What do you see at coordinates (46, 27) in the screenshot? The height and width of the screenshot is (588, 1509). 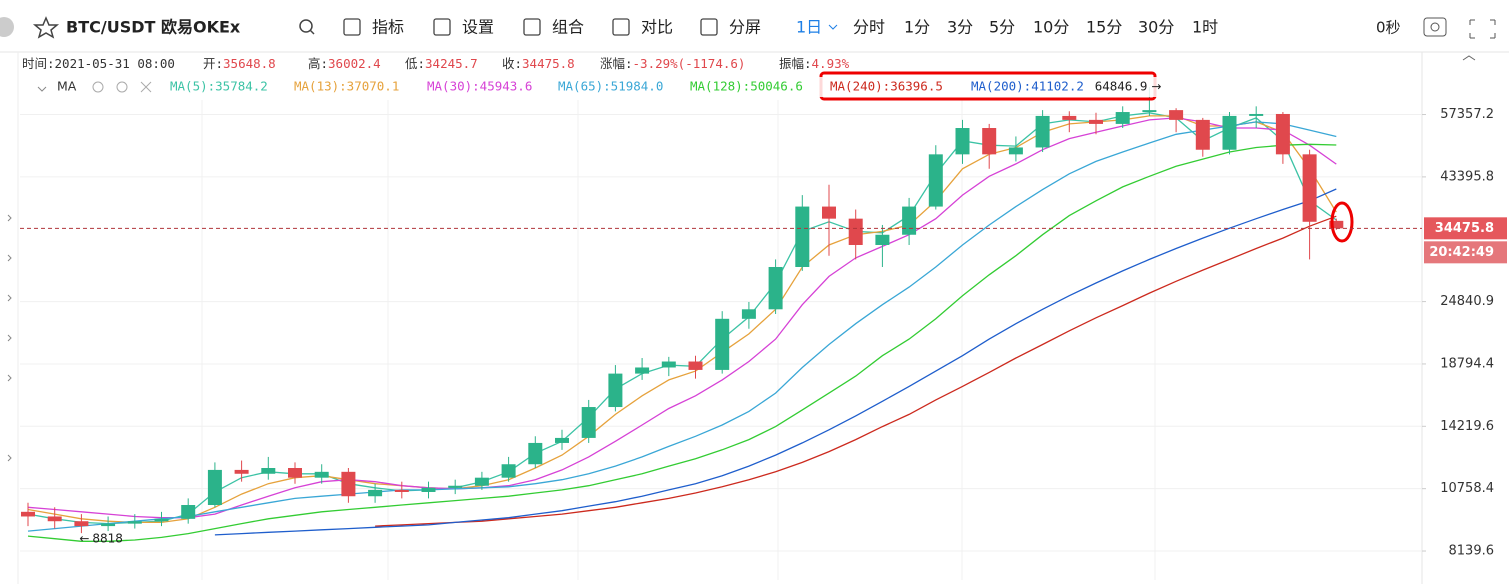 I see `star-icon` at bounding box center [46, 27].